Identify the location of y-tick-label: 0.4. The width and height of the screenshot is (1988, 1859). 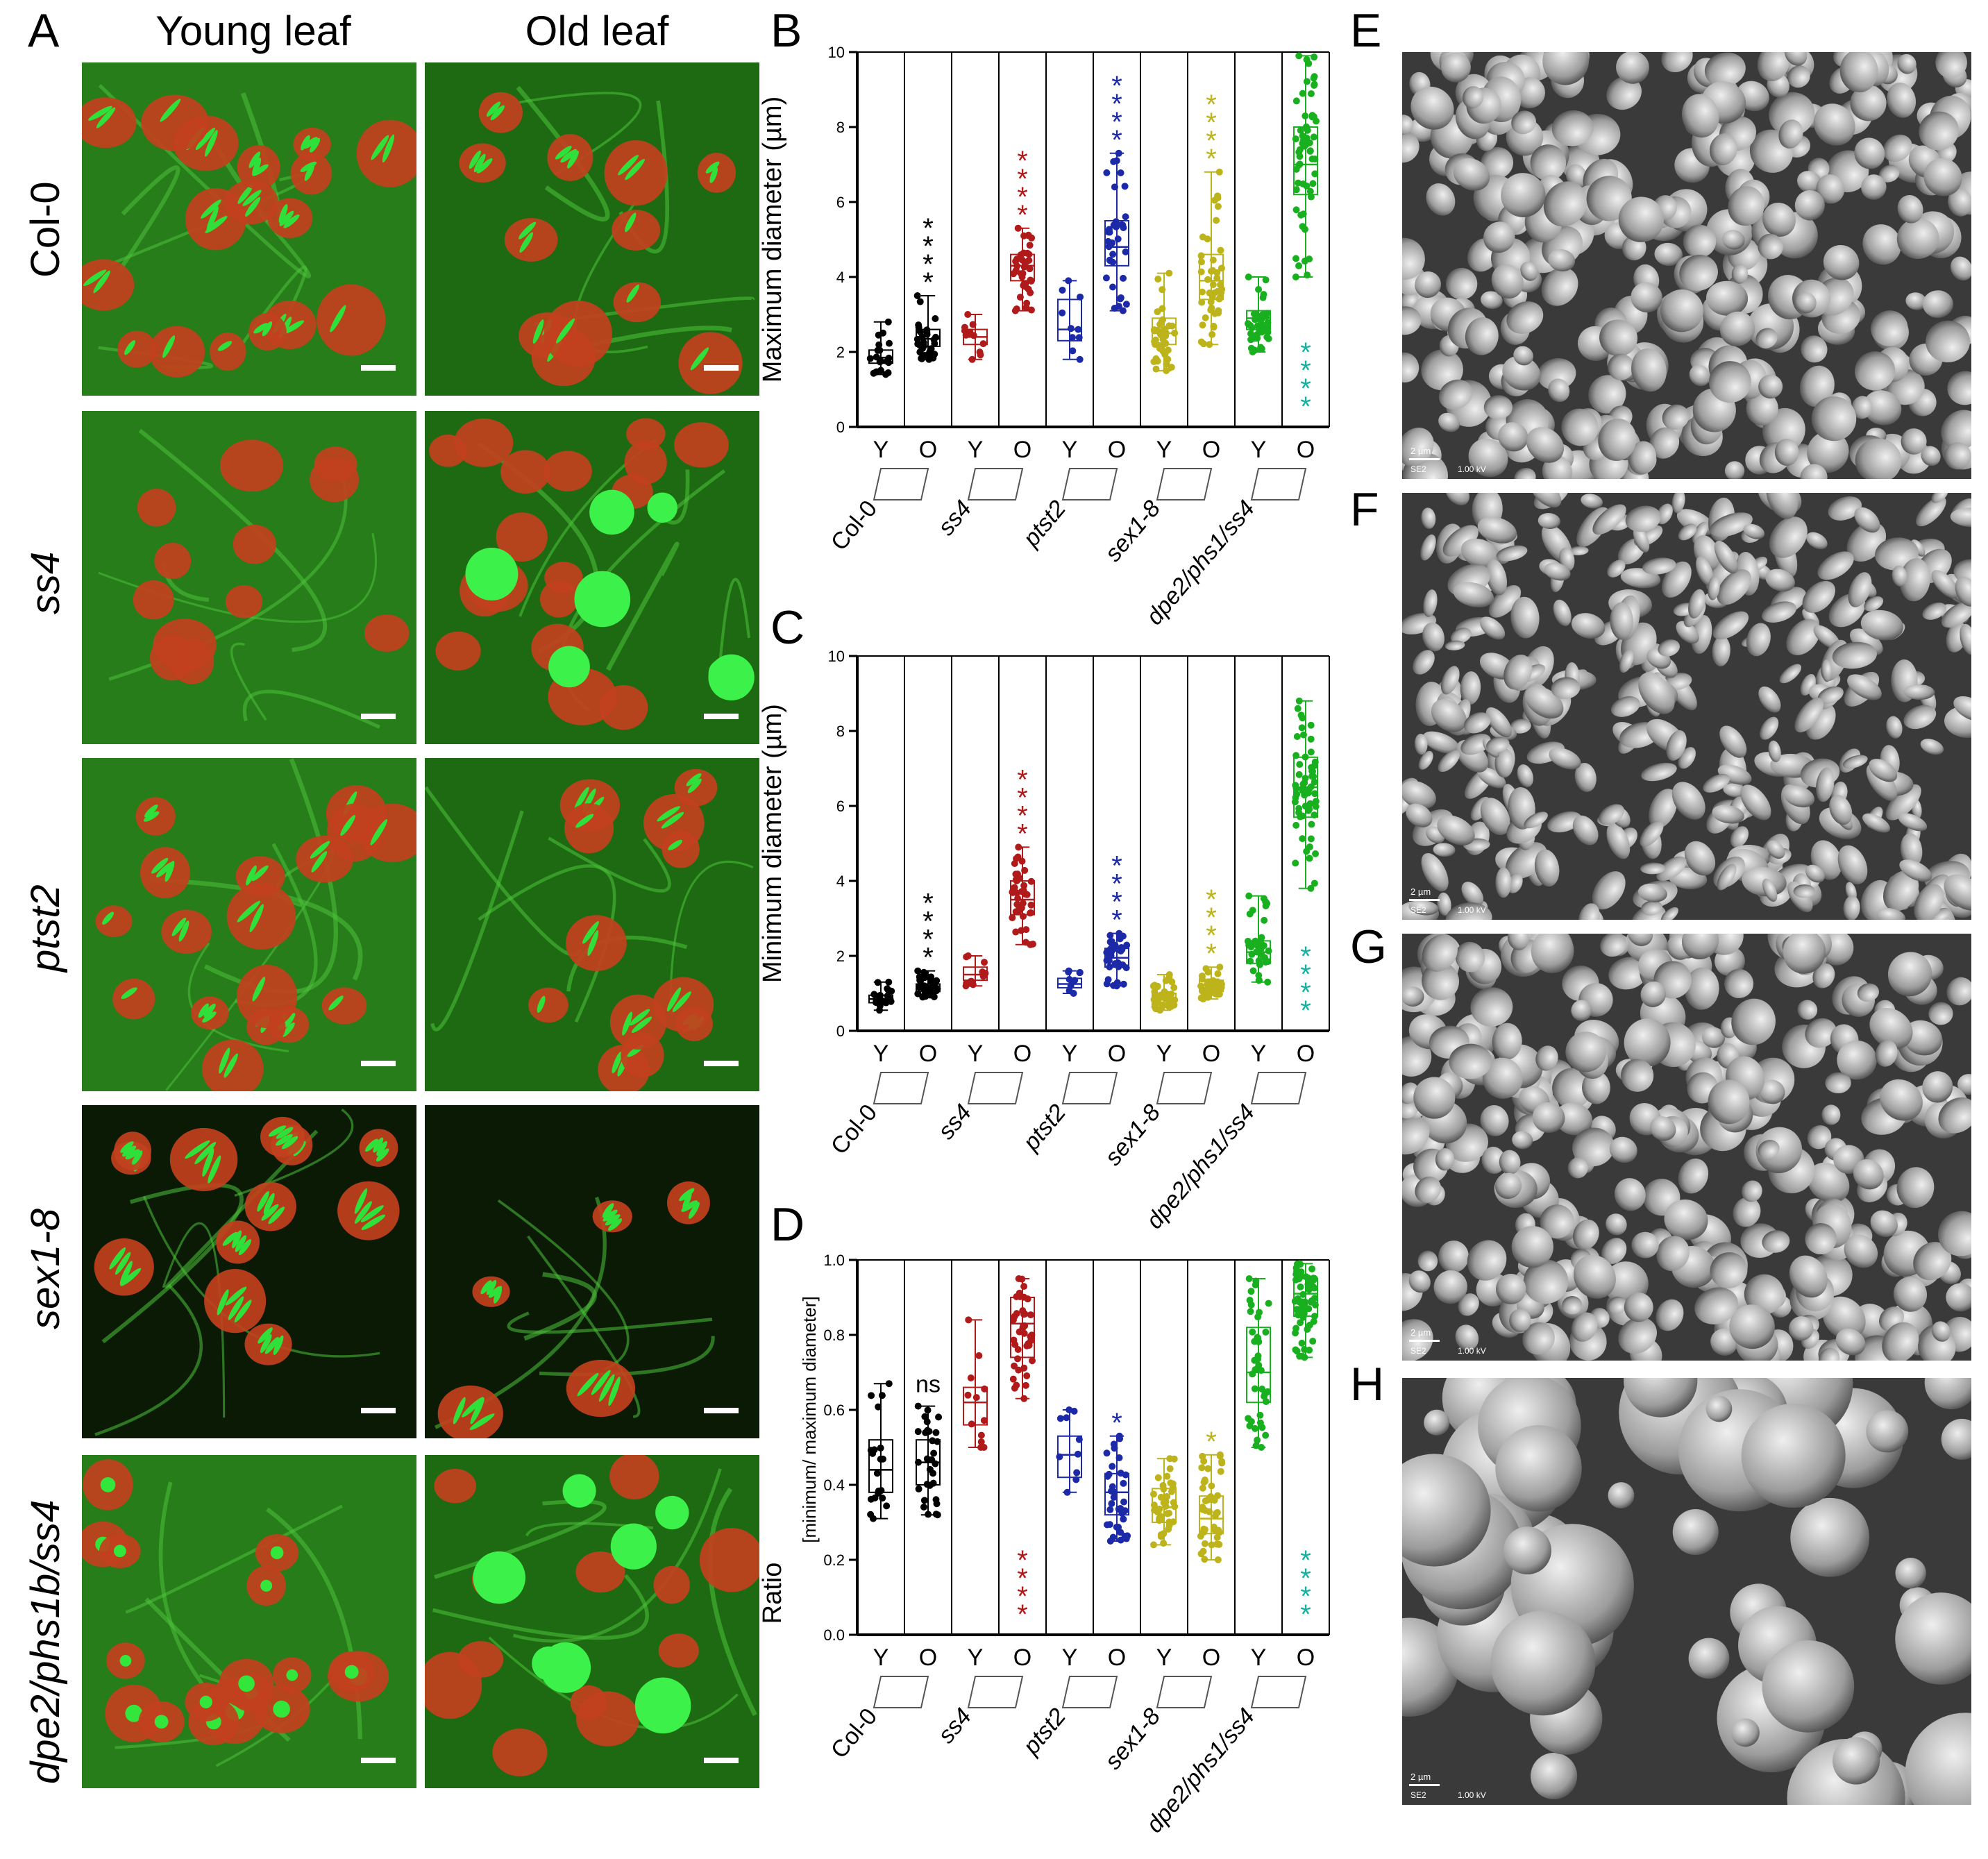
(834, 1485).